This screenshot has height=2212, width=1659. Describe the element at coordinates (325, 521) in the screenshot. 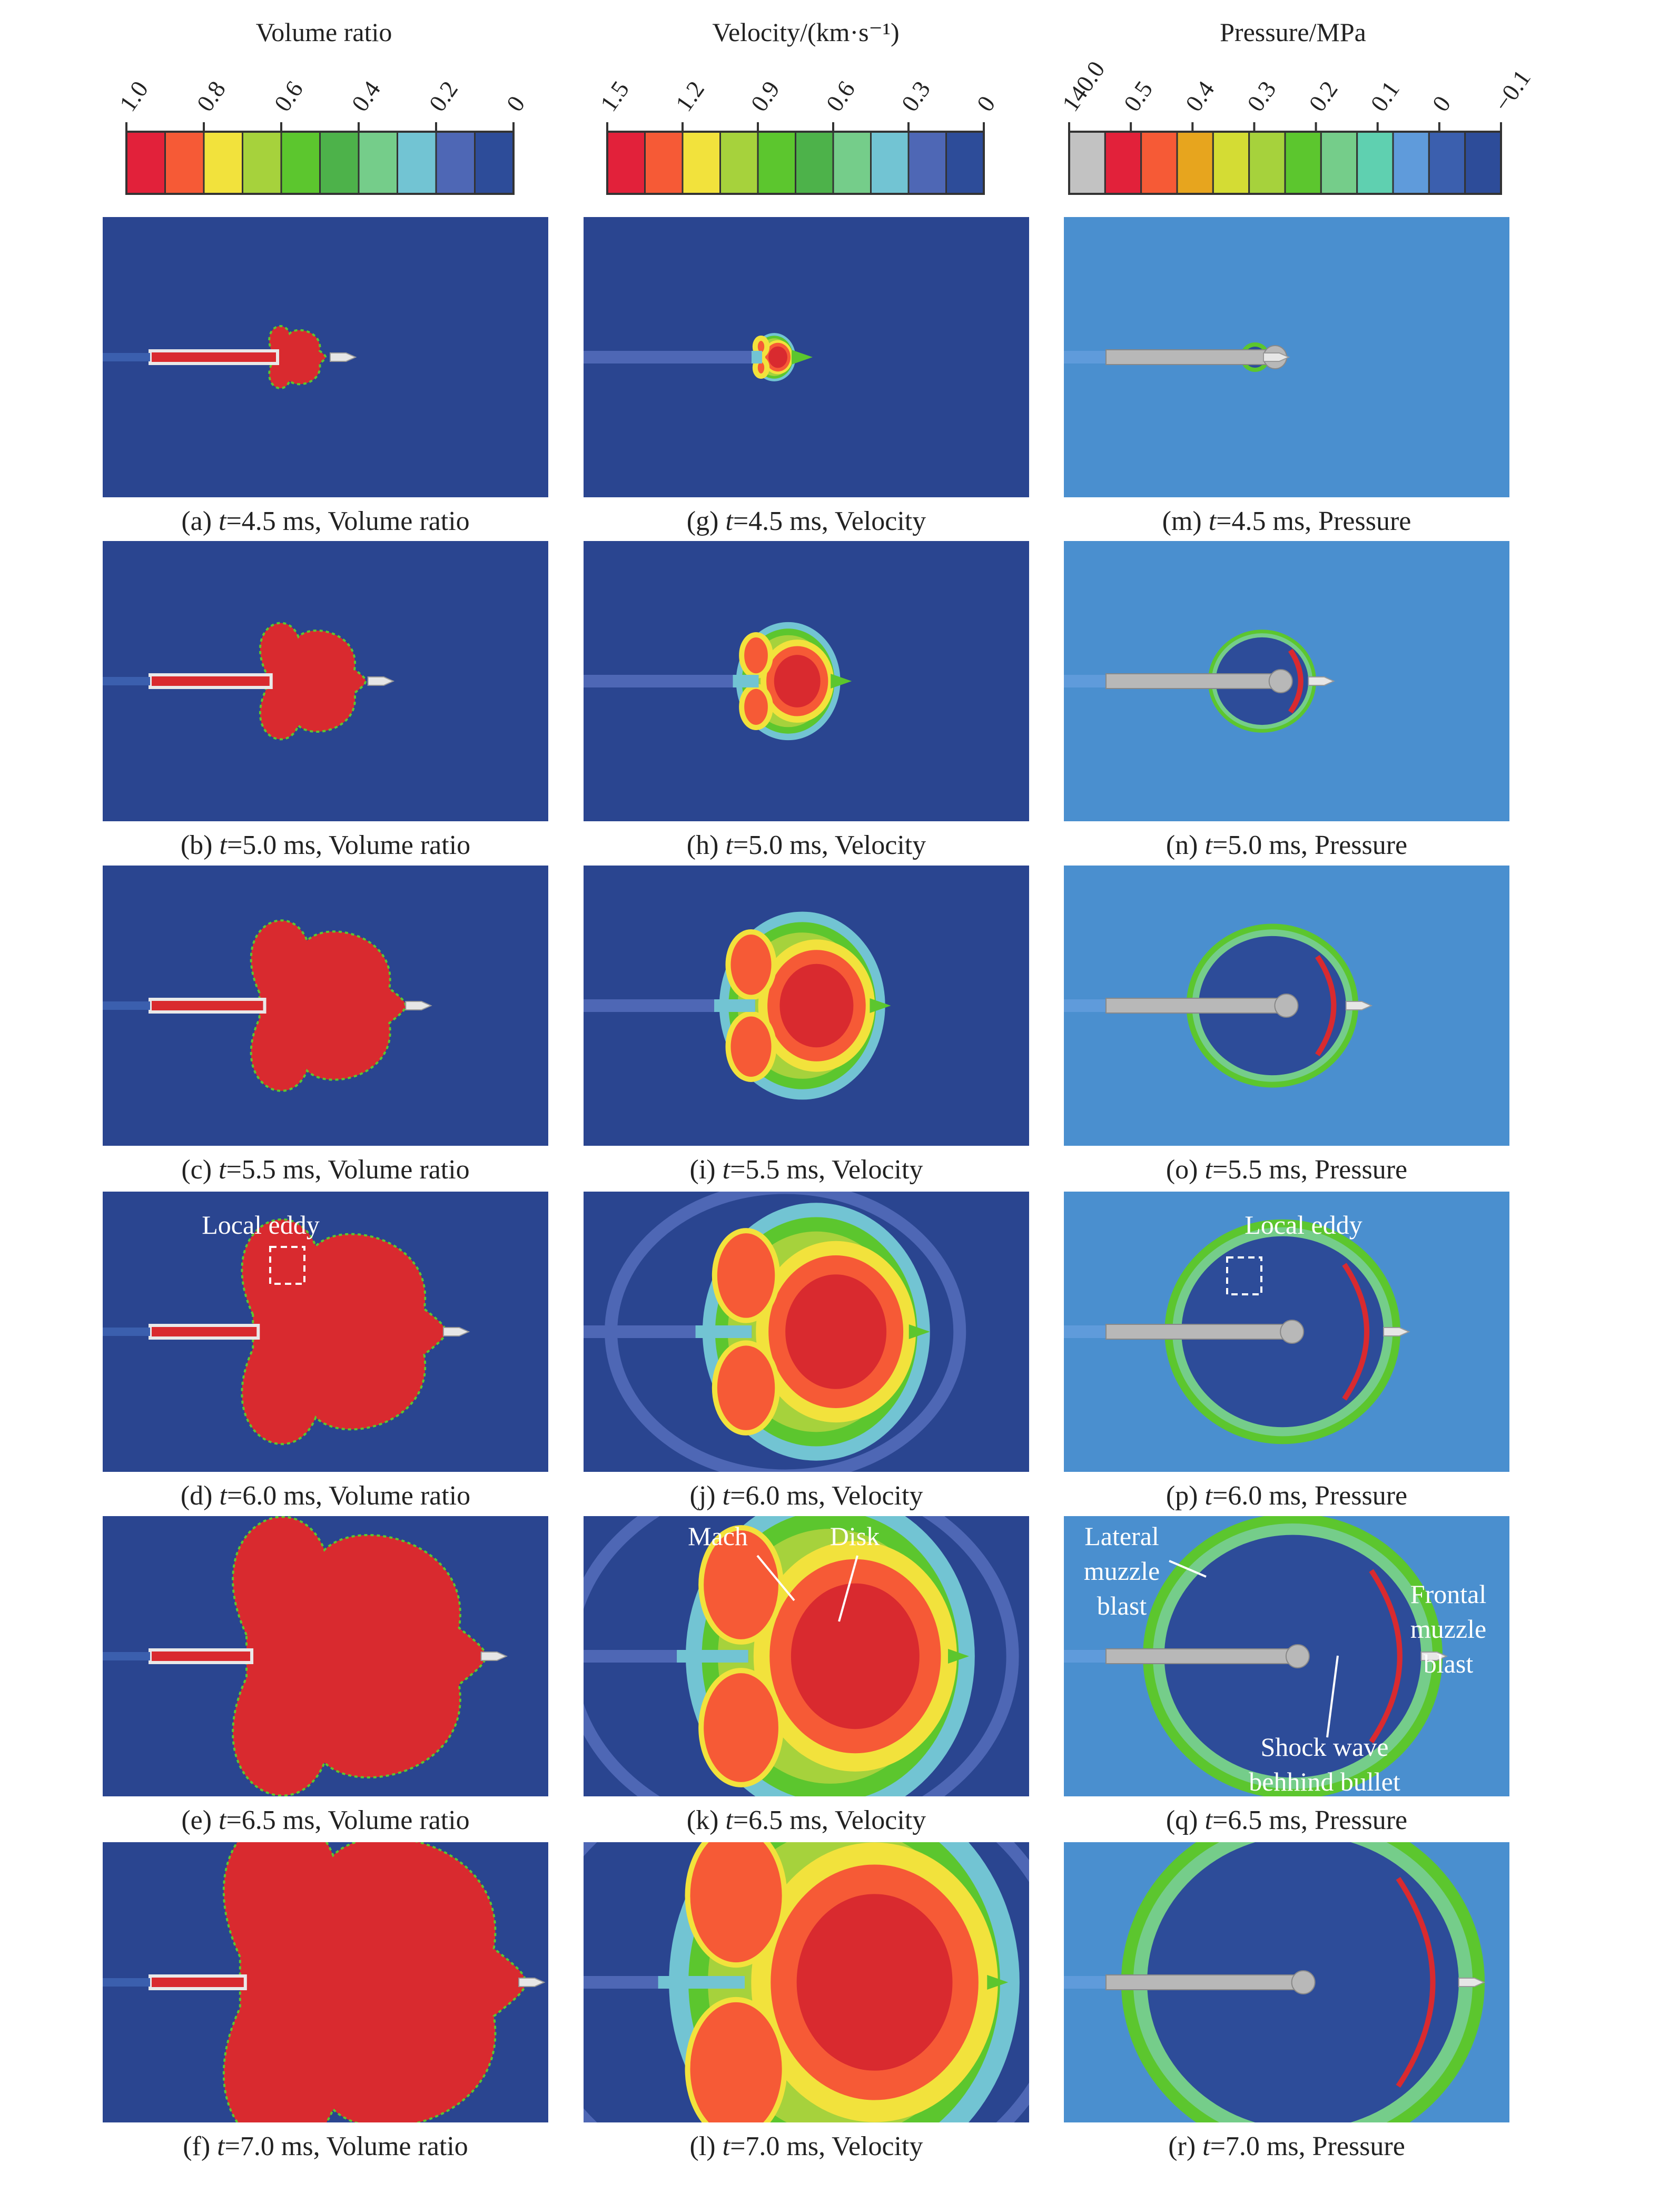

I see `panel-caption: (a) t=4.5 ms, Volume ratio` at that location.